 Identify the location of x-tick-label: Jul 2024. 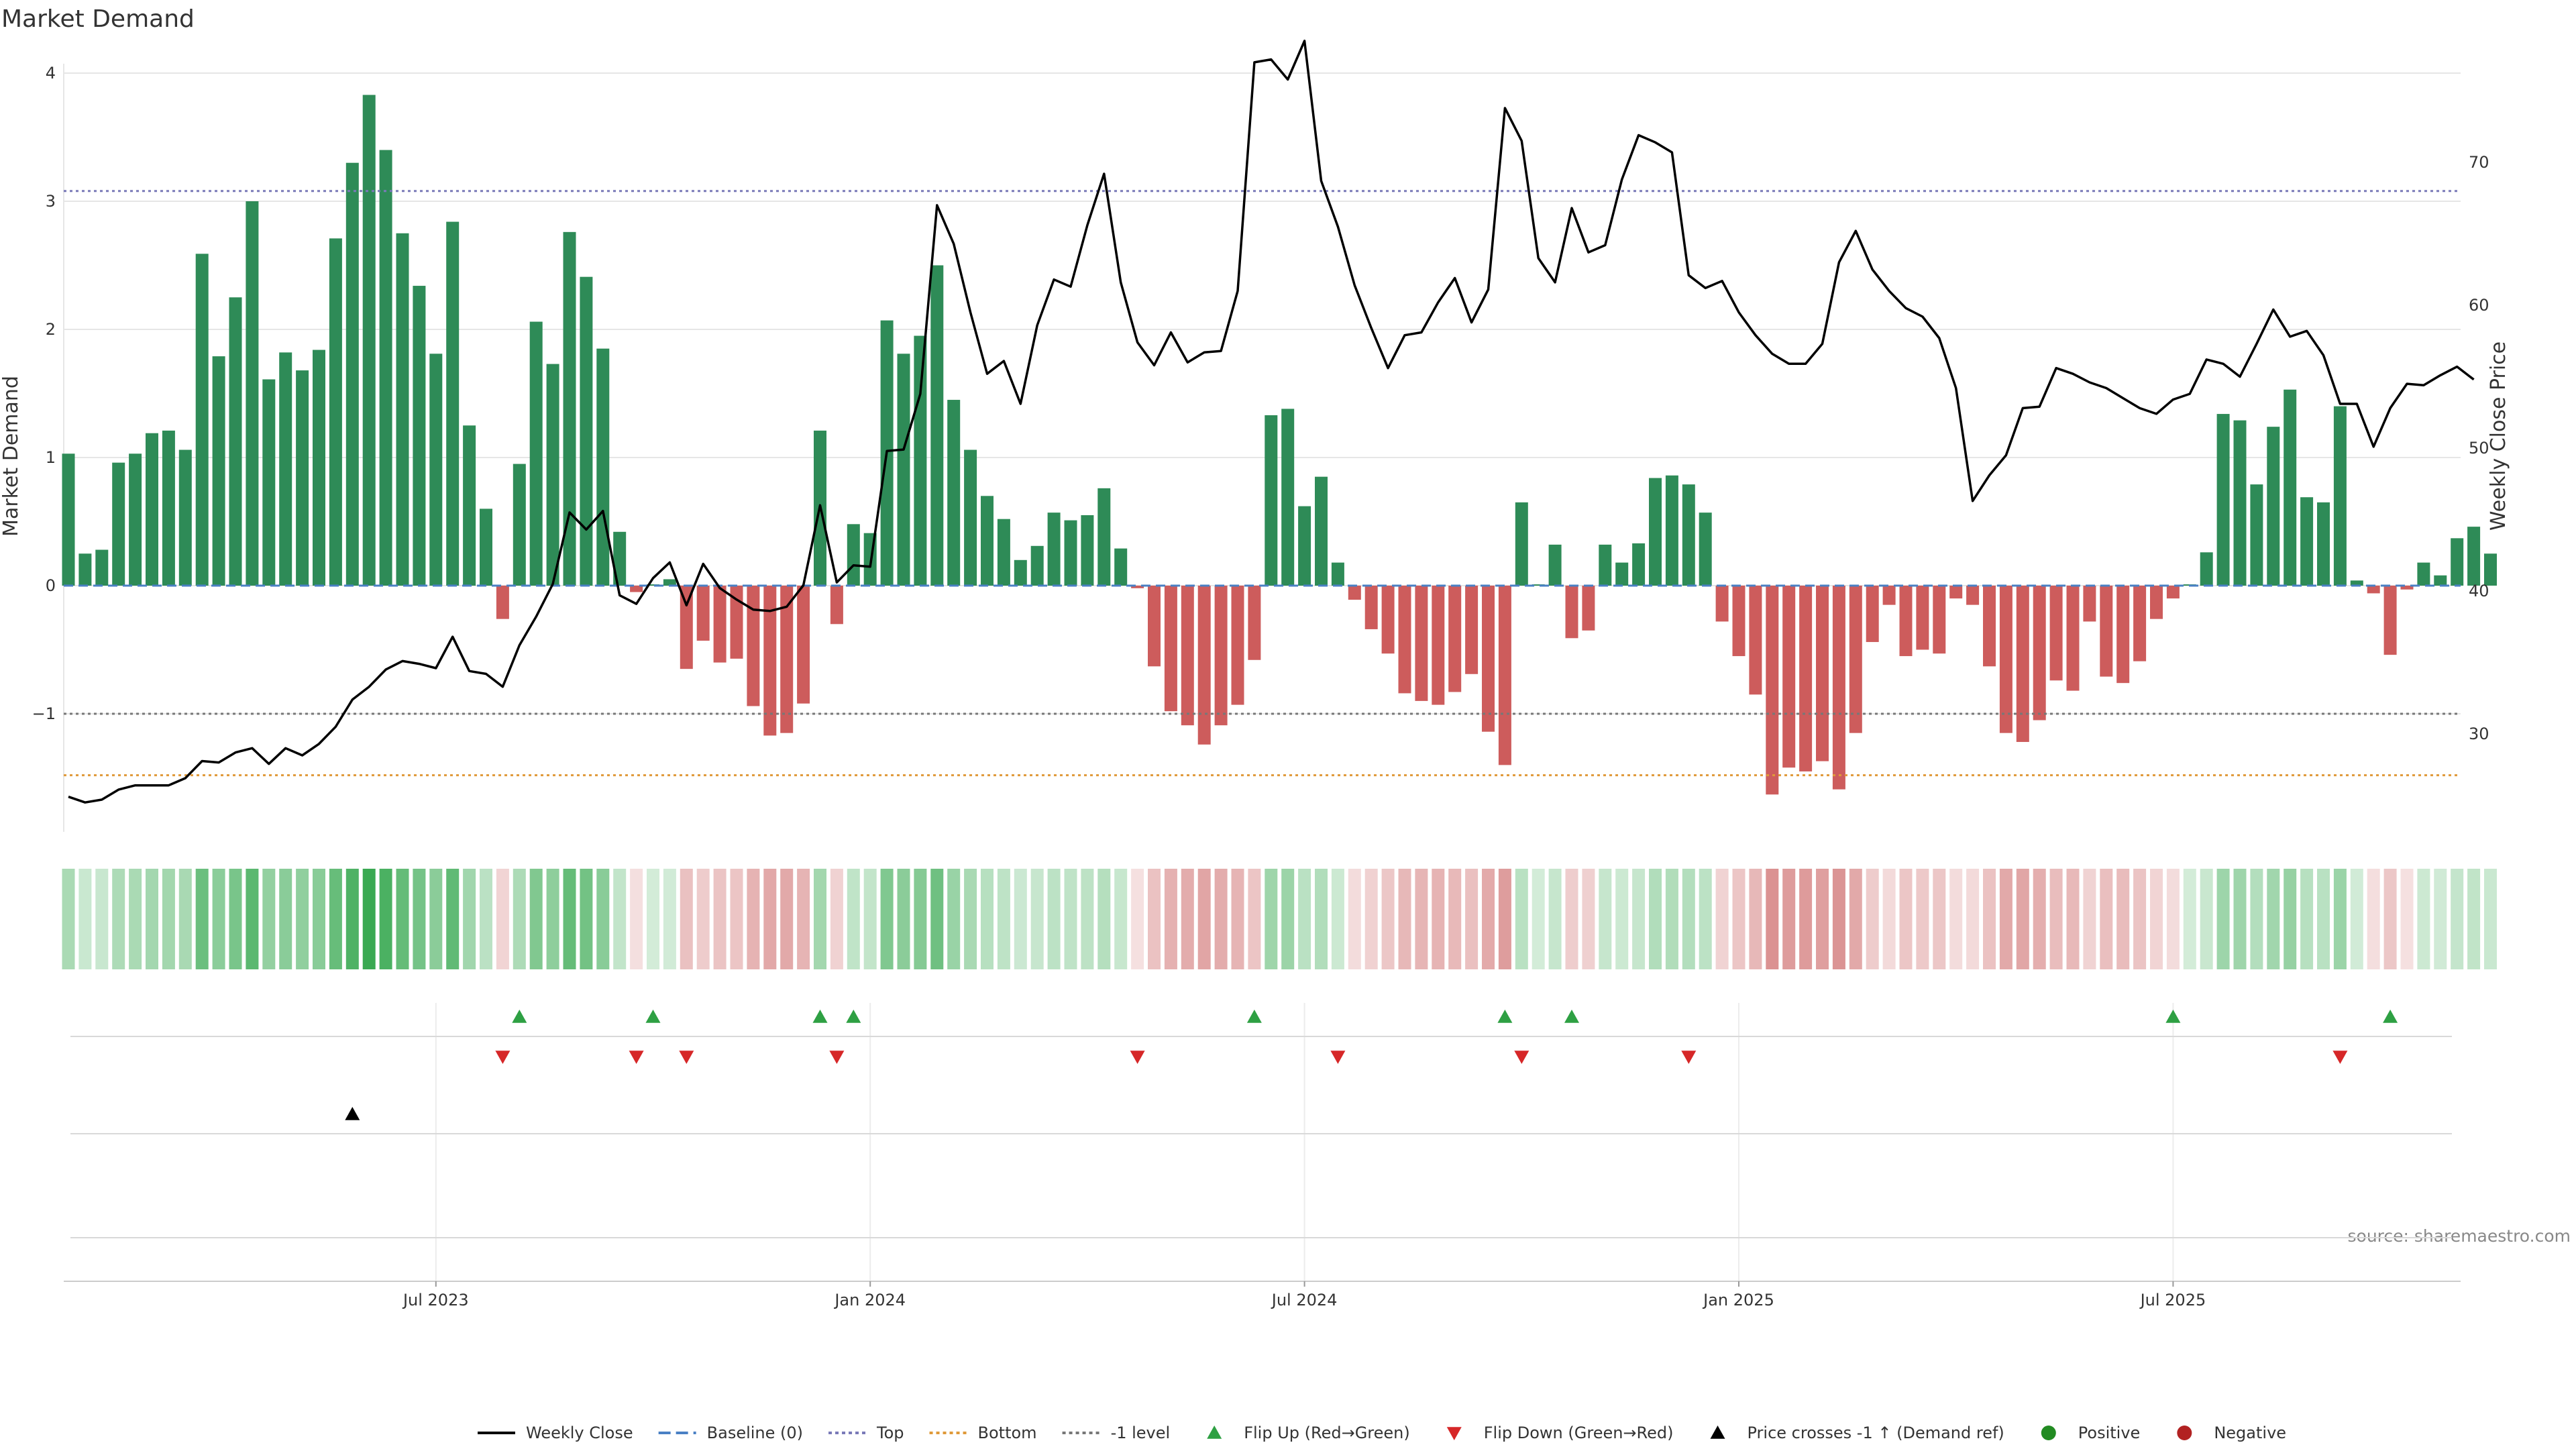
(1304, 1300).